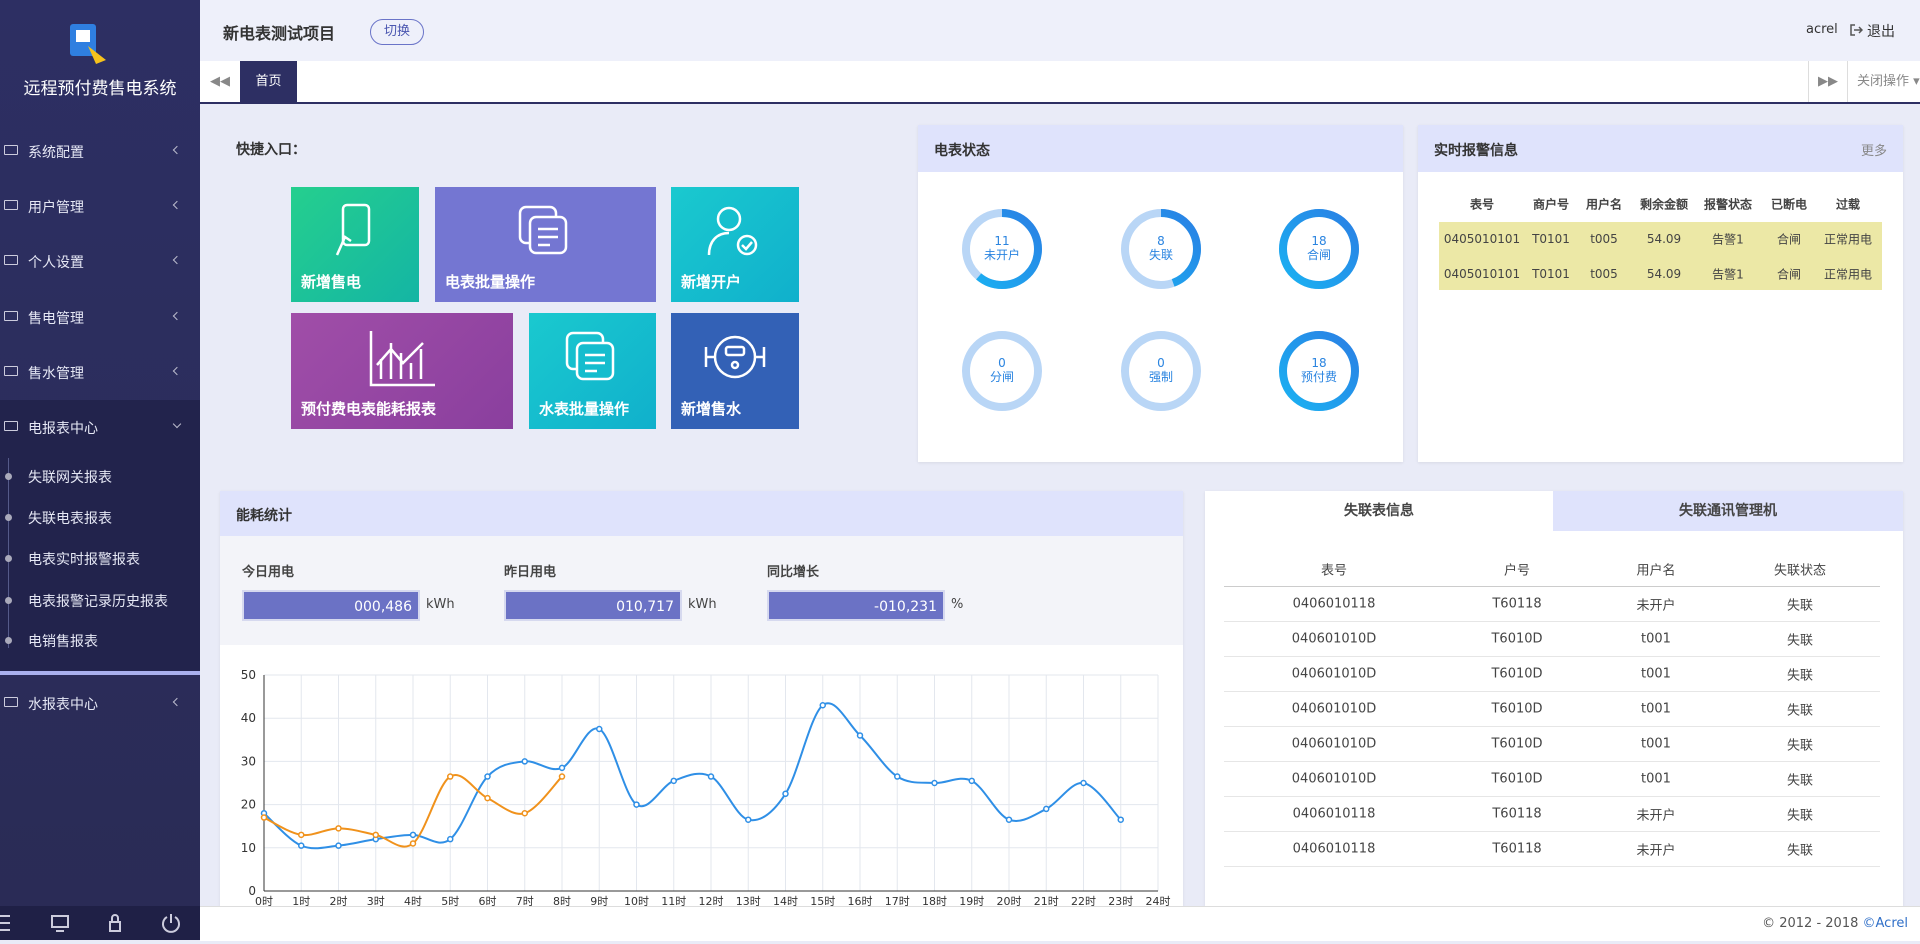 This screenshot has height=944, width=1920. I want to click on menu-item: 用户管理, so click(100, 206).